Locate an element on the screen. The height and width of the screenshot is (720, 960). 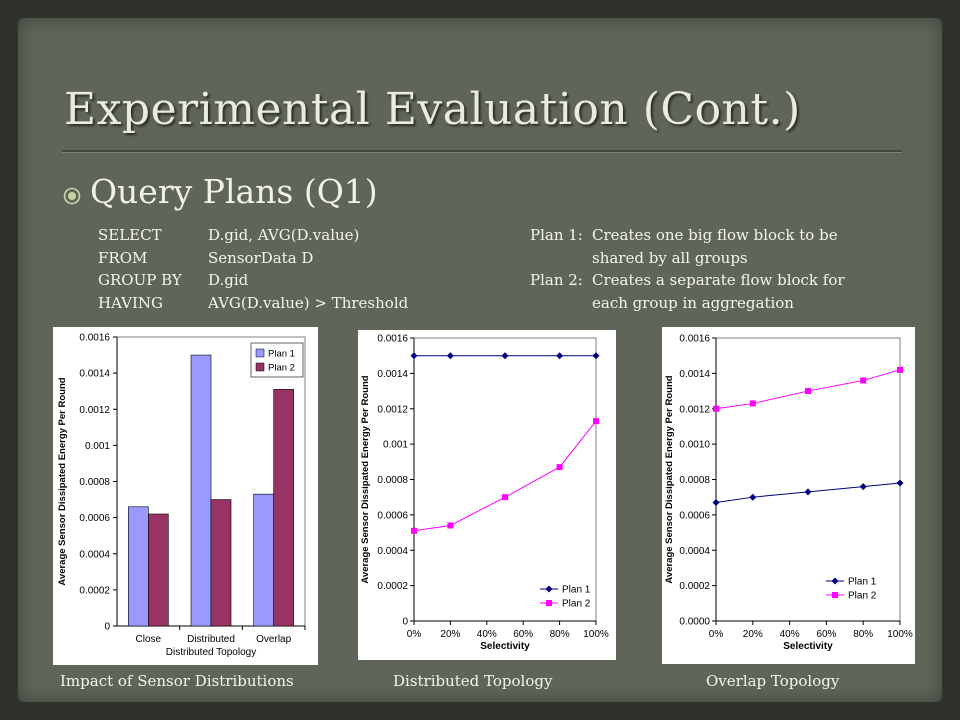
x-axis-label: Distributed Topology is located at coordinates (211, 652).